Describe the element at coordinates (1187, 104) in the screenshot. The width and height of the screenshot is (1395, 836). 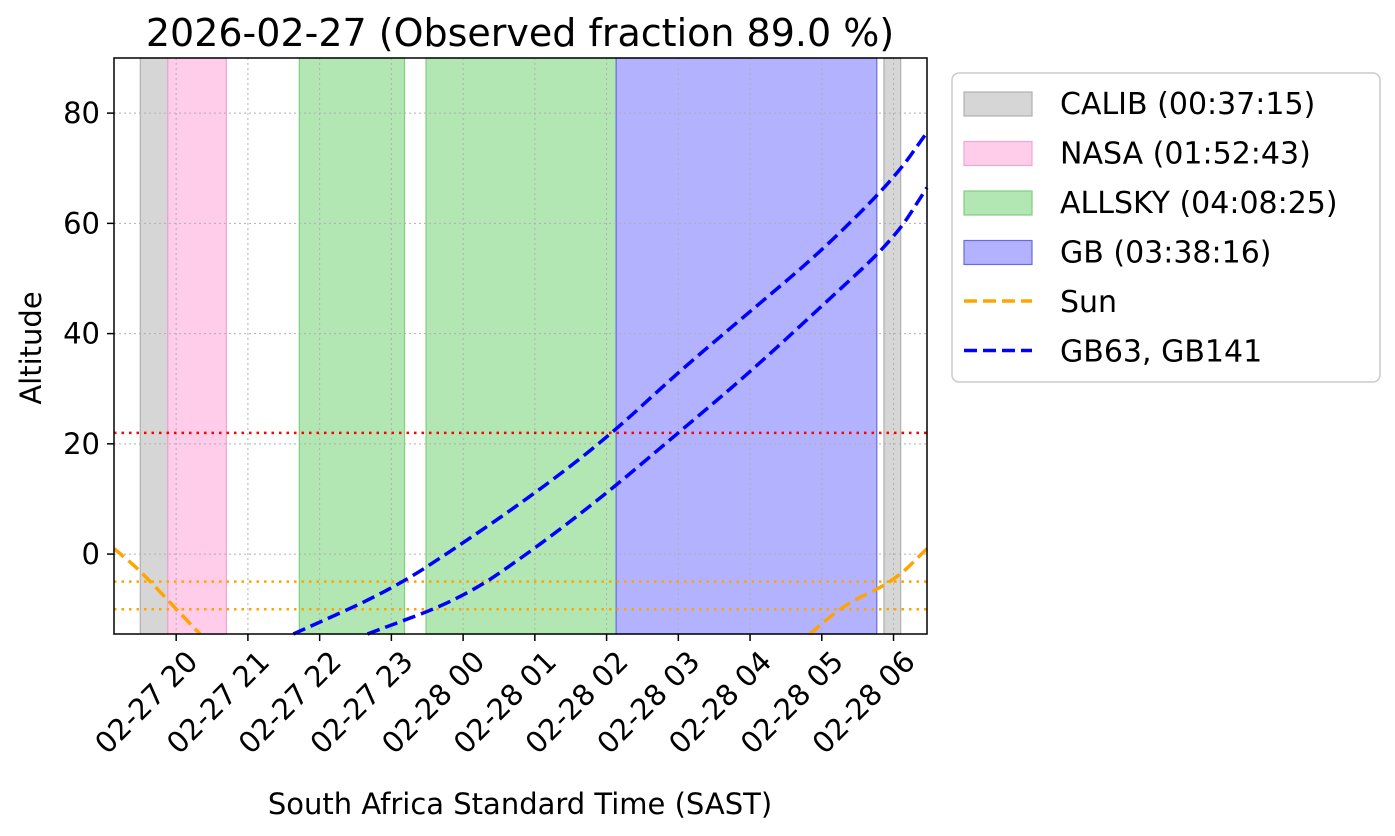
I see `legend-label-0: CALIB (00:37:15)` at that location.